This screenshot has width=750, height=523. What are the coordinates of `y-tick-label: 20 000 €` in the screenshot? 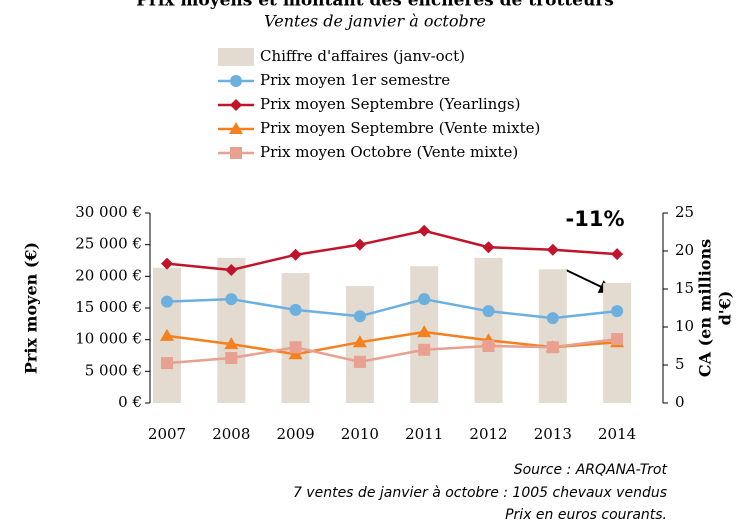 It's located at (108, 275).